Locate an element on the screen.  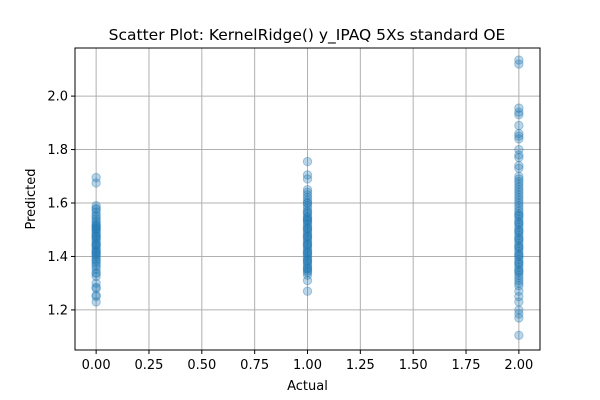
x-tick-label: 1.75 is located at coordinates (466, 365).